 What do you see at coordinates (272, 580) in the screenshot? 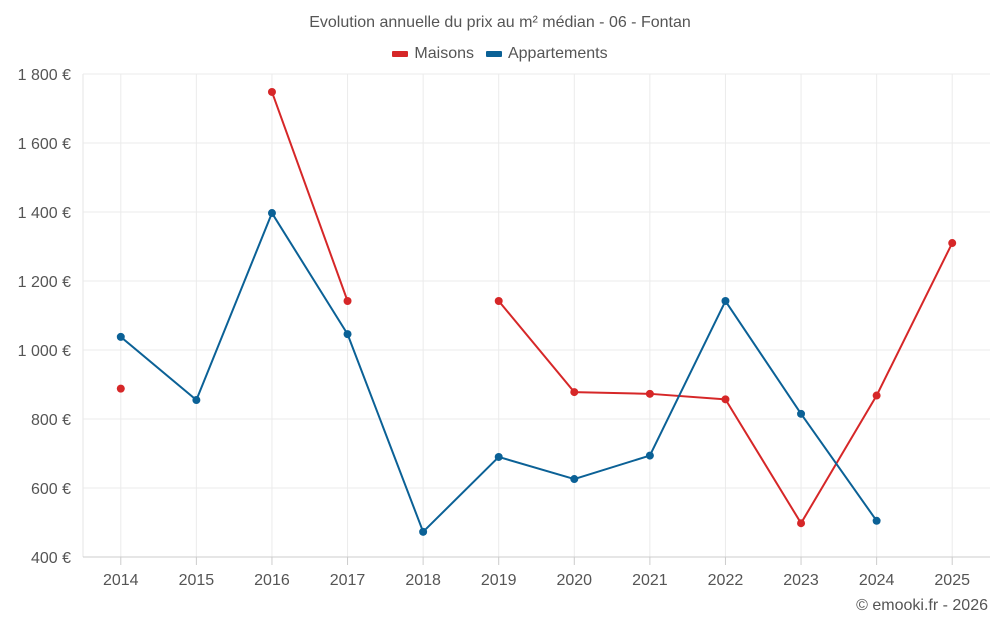
I see `x-tick-label: 2016` at bounding box center [272, 580].